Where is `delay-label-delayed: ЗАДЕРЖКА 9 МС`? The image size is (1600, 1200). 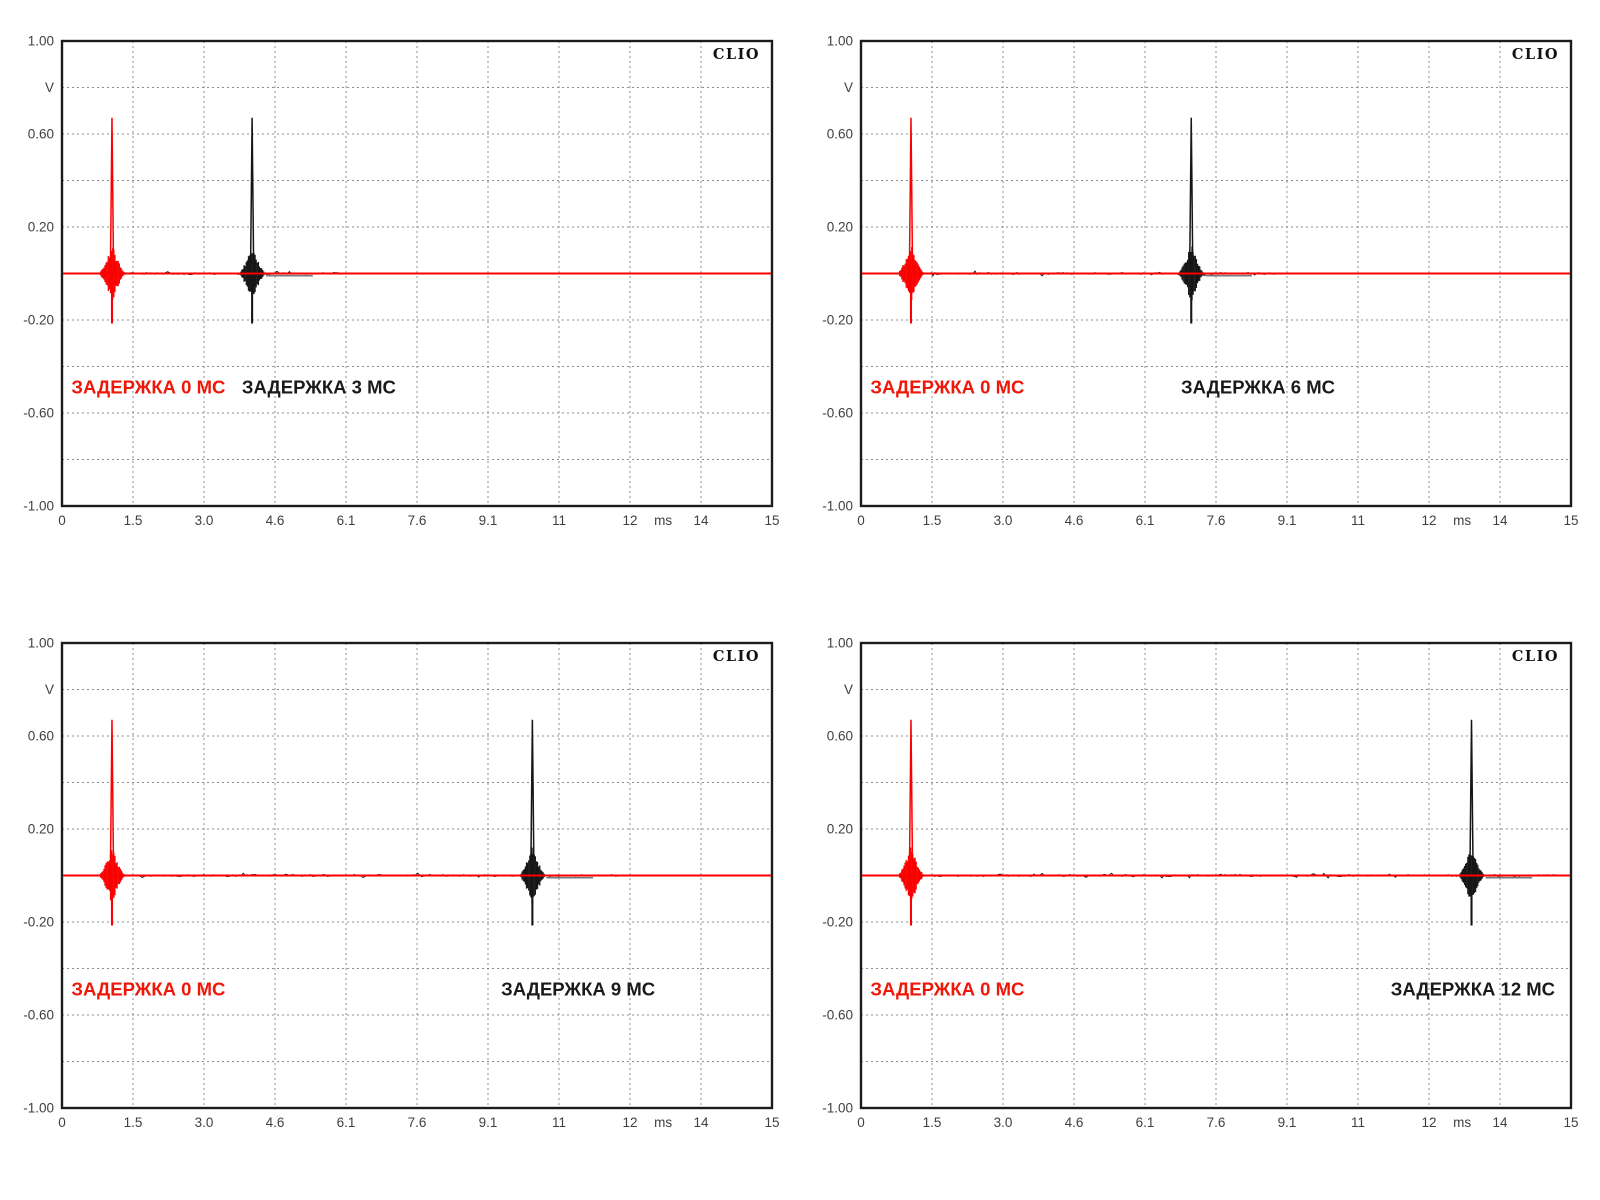
delay-label-delayed: ЗАДЕРЖКА 9 МС is located at coordinates (578, 988).